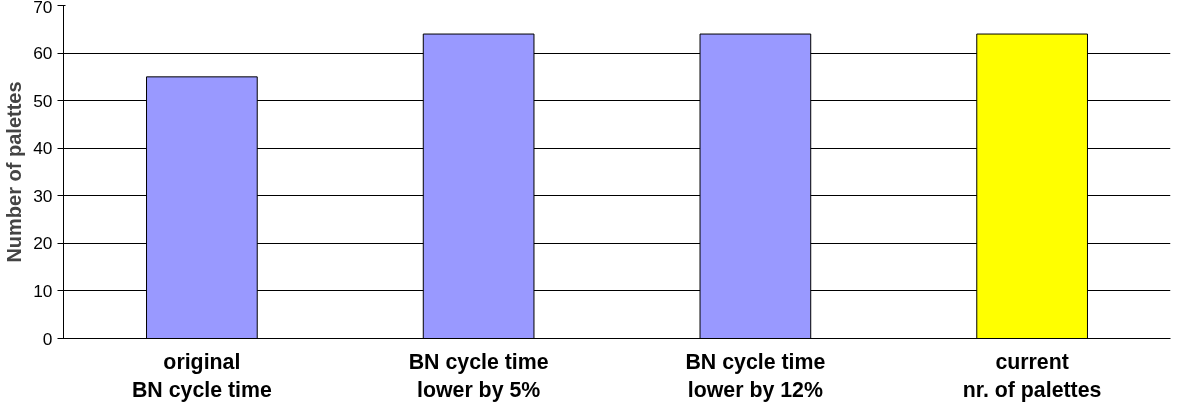 The height and width of the screenshot is (412, 1188). I want to click on y-tick-label: 40, so click(43, 148).